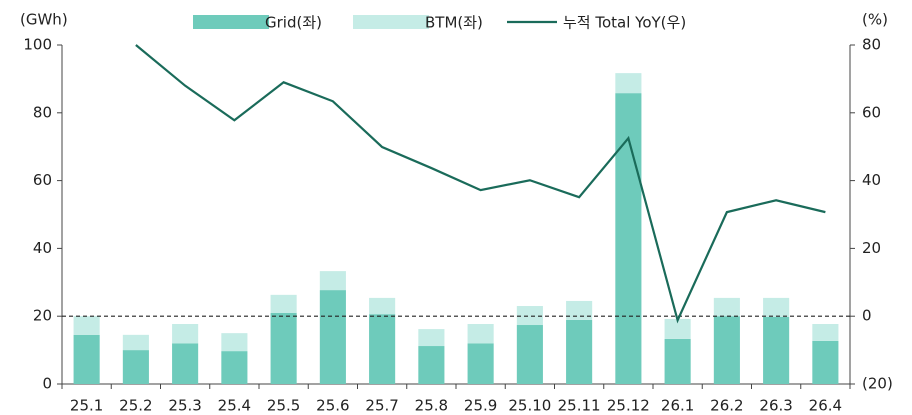 This screenshot has width=912, height=415. I want to click on y-axis-label: (GWh), so click(44, 20).